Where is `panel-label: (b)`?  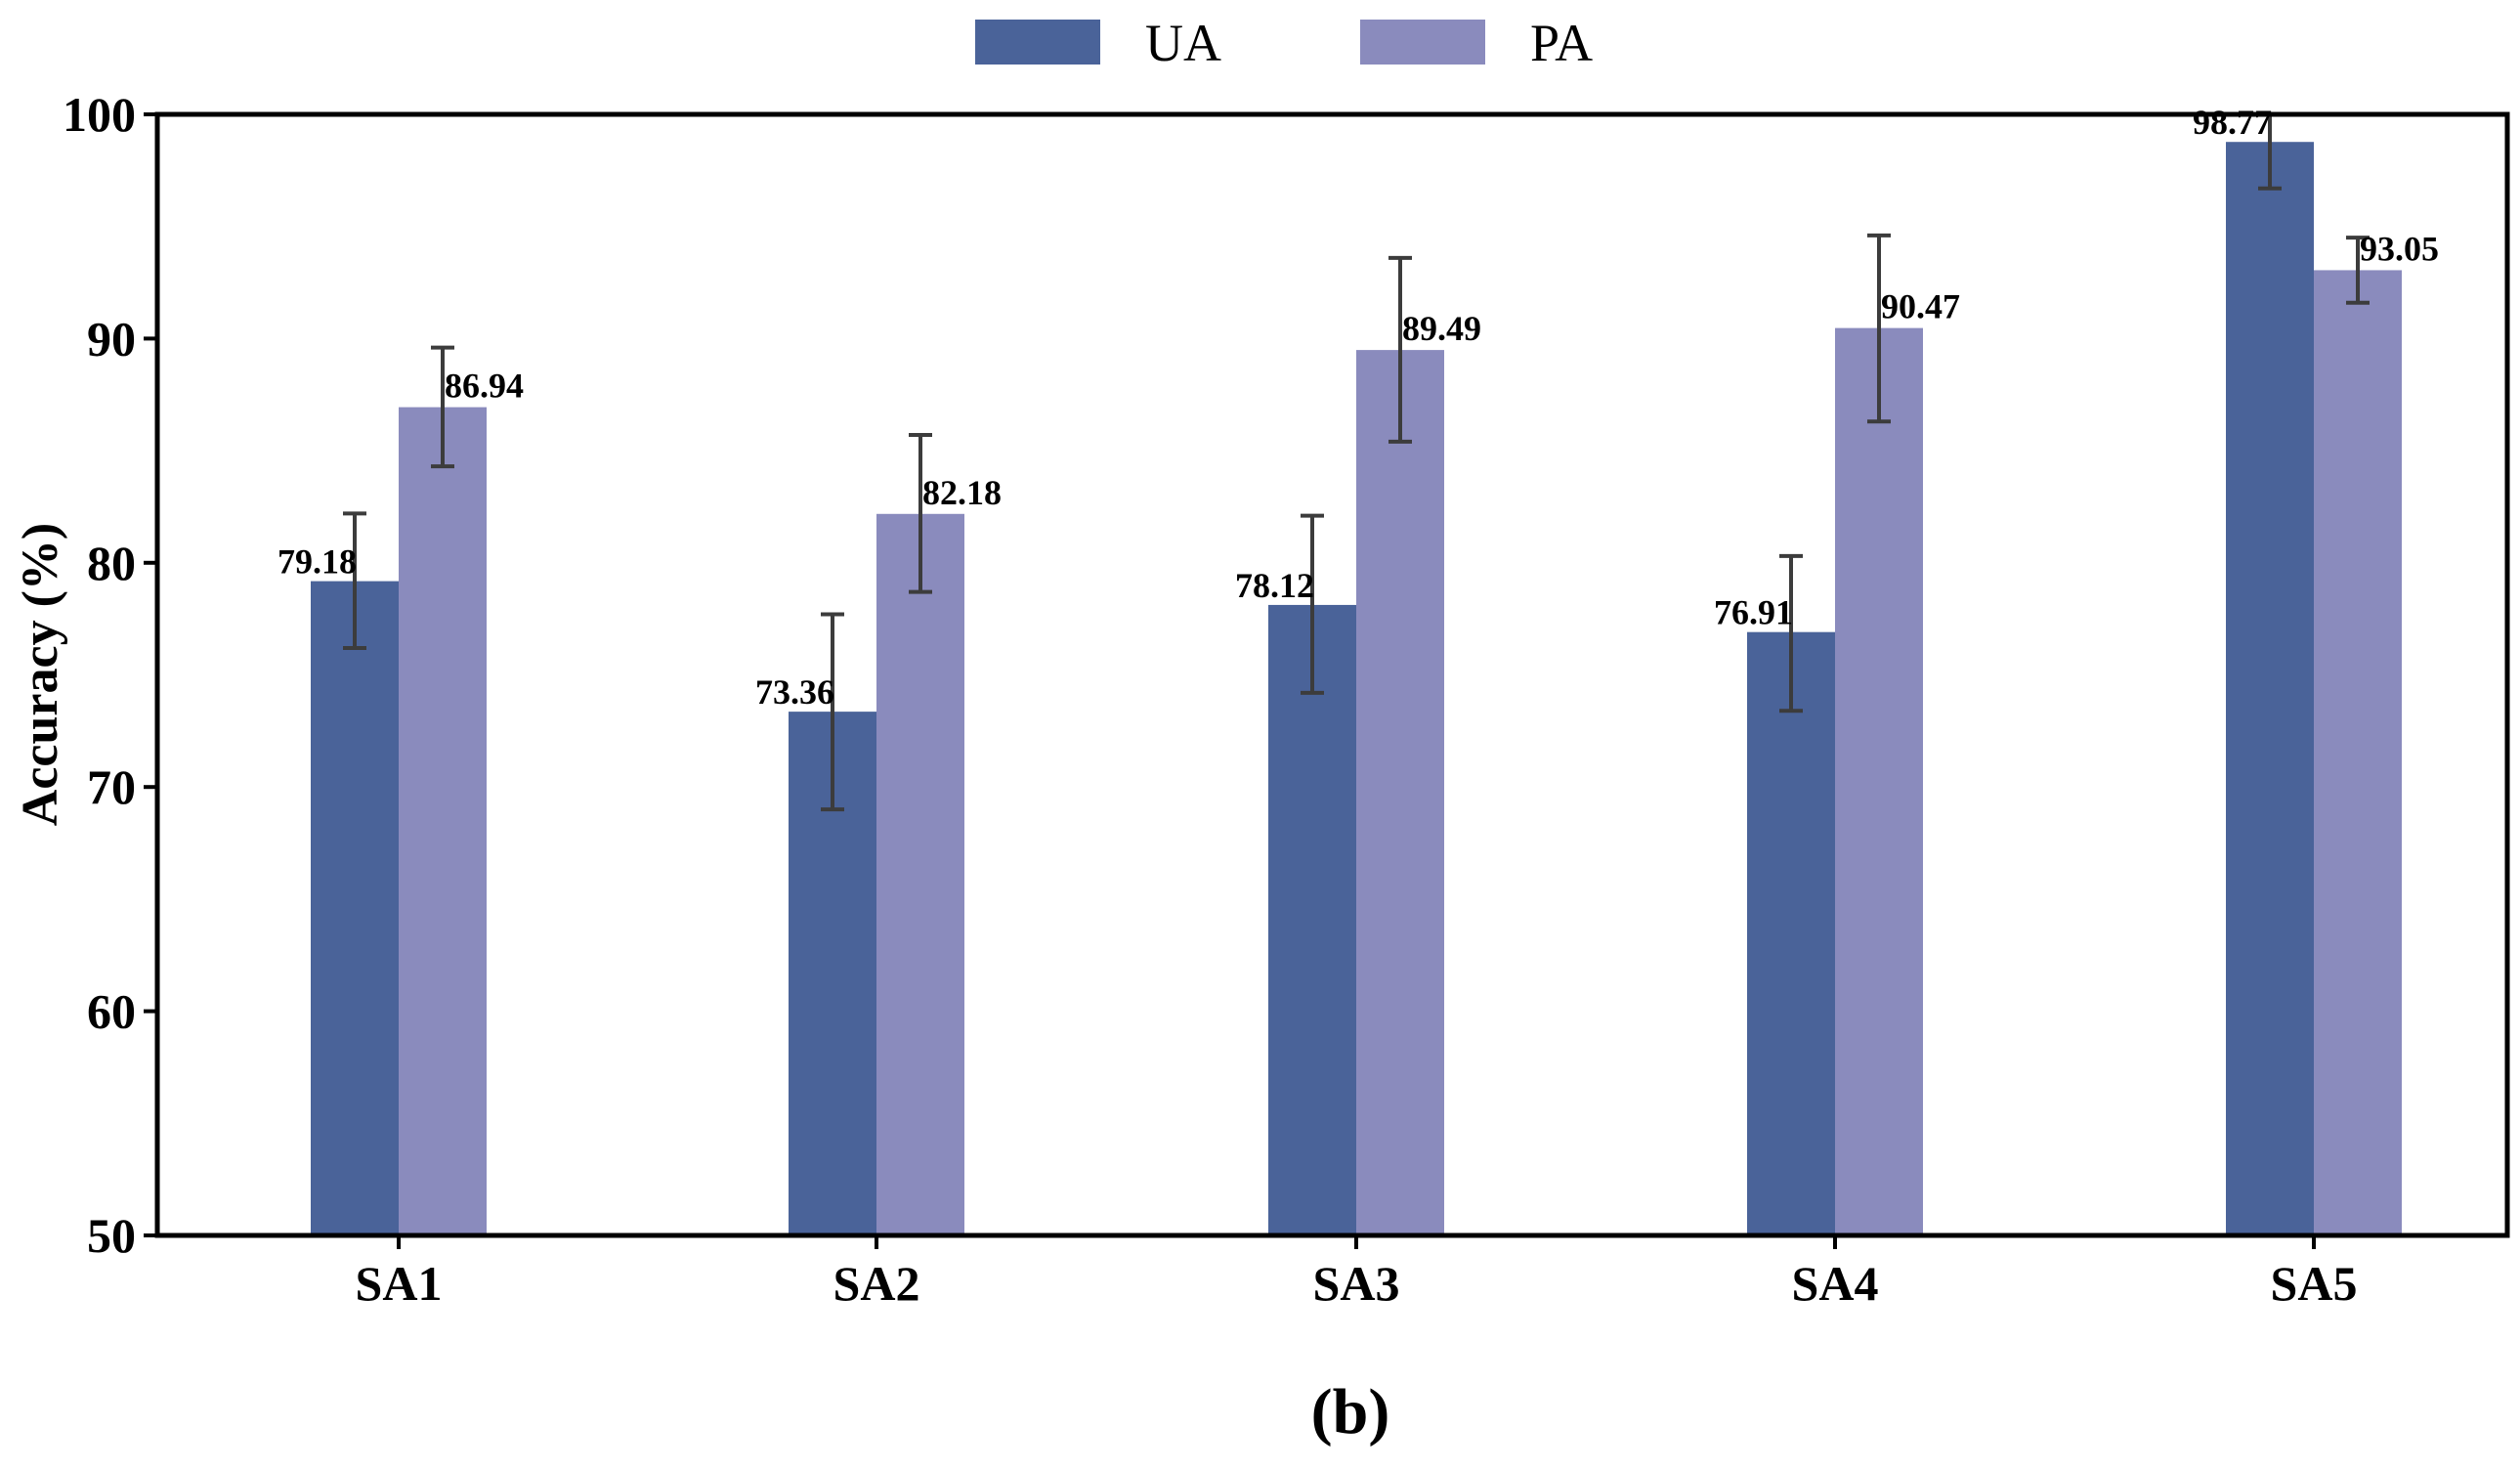 panel-label: (b) is located at coordinates (1350, 1412).